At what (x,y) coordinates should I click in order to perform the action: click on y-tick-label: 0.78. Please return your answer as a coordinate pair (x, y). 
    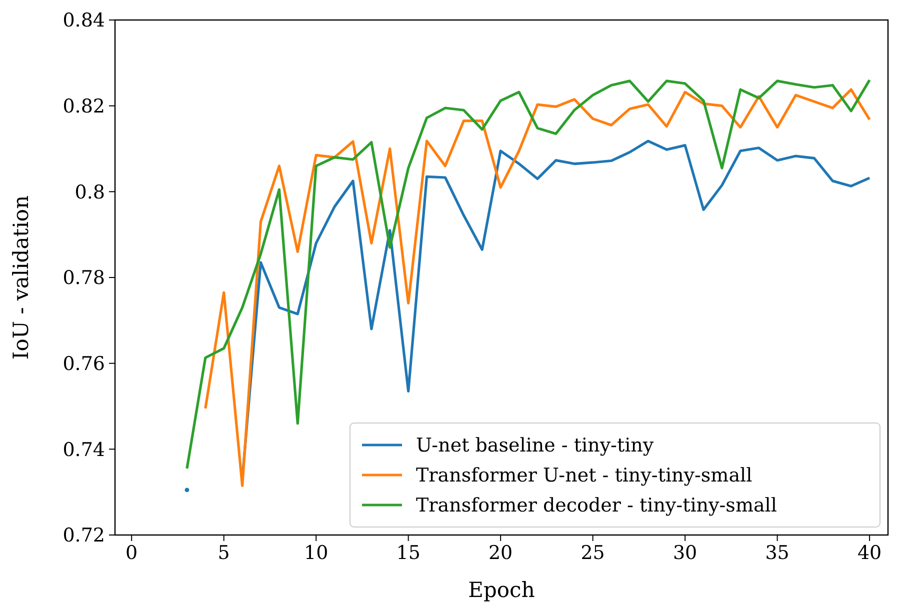
    Looking at the image, I should click on (83, 278).